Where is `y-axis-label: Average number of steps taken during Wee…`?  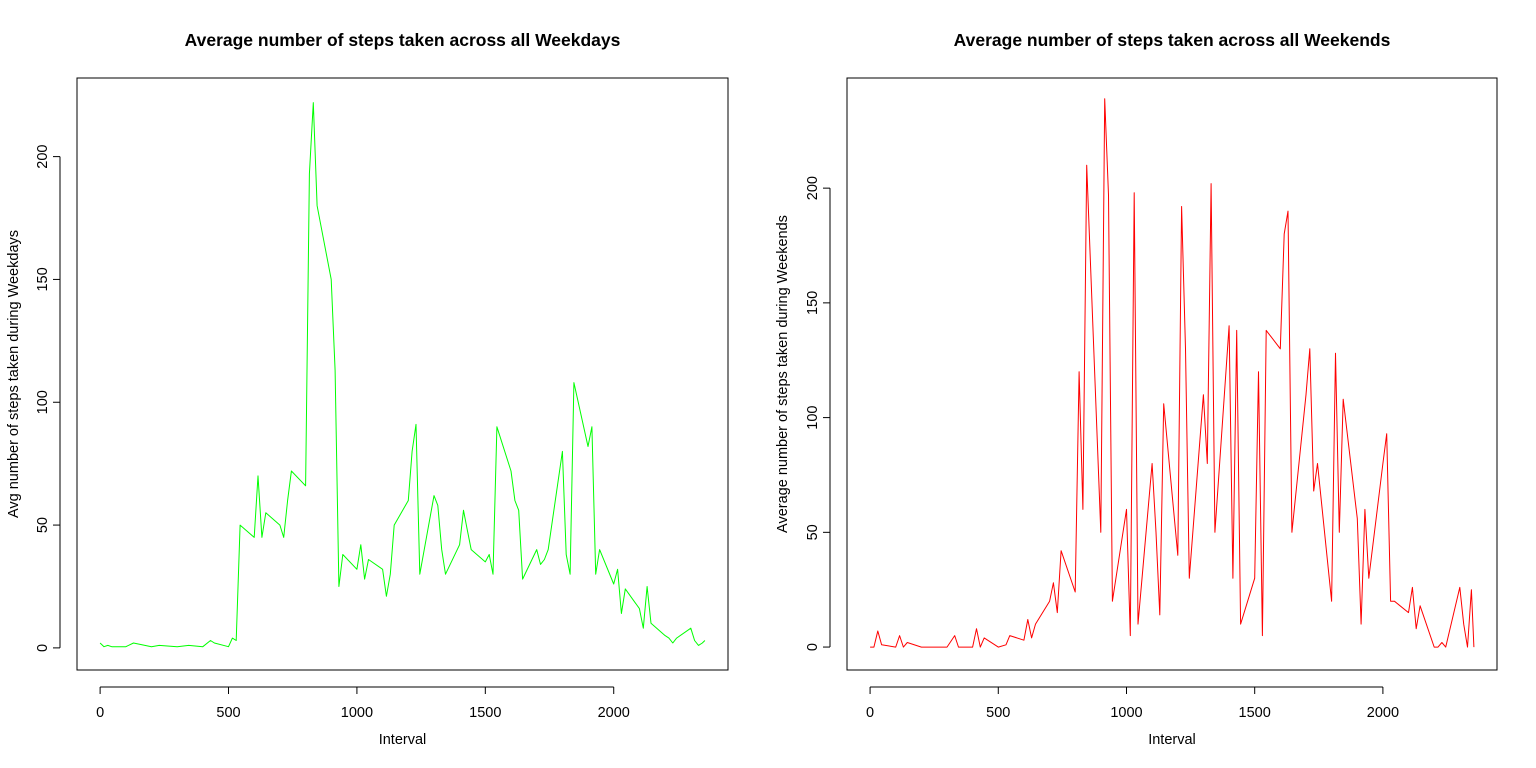
y-axis-label: Average number of steps taken during Wee… is located at coordinates (783, 374).